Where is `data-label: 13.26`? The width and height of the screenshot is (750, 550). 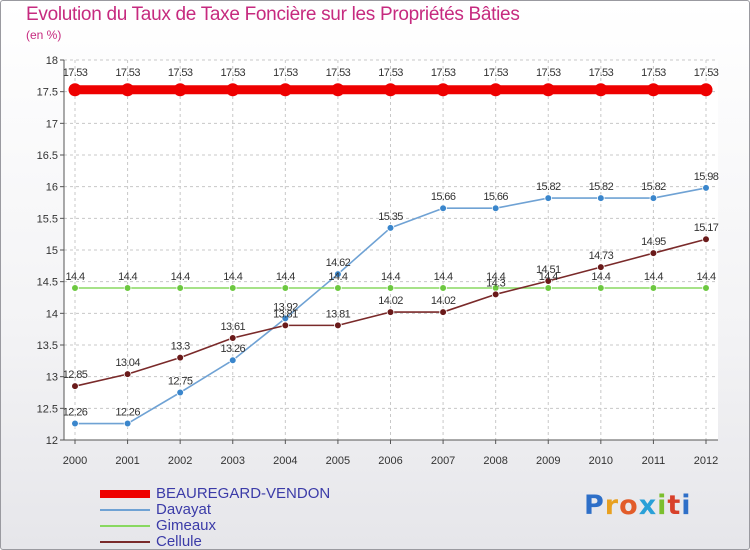
data-label: 13.26 is located at coordinates (232, 349).